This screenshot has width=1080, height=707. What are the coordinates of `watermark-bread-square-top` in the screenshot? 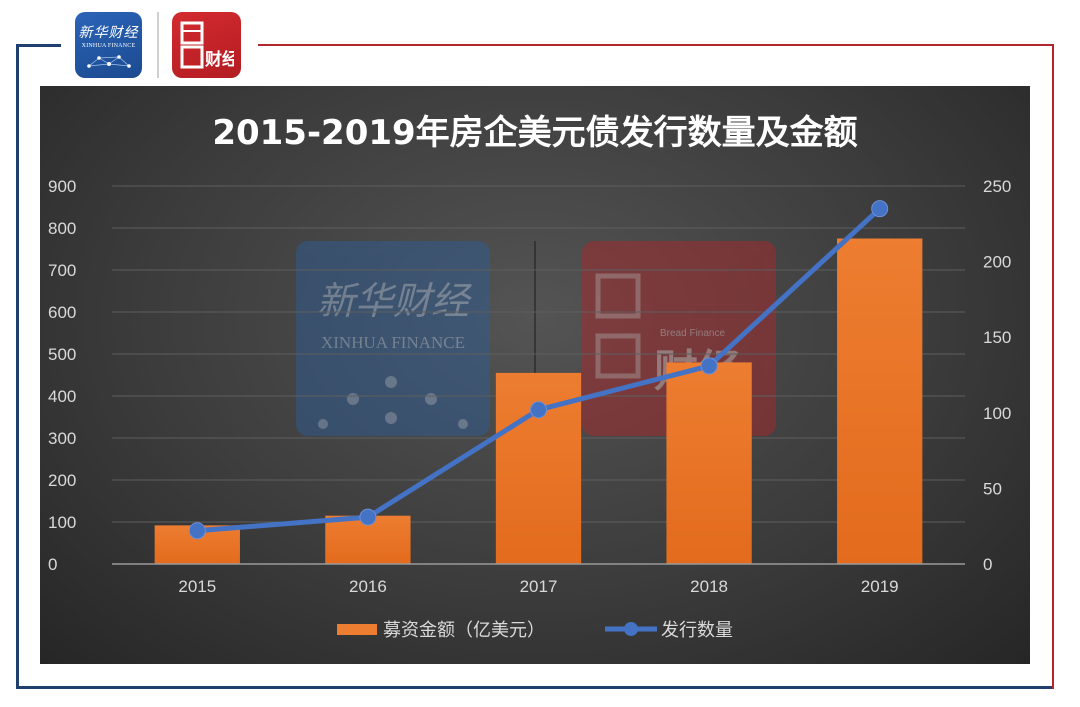 It's located at (618, 296).